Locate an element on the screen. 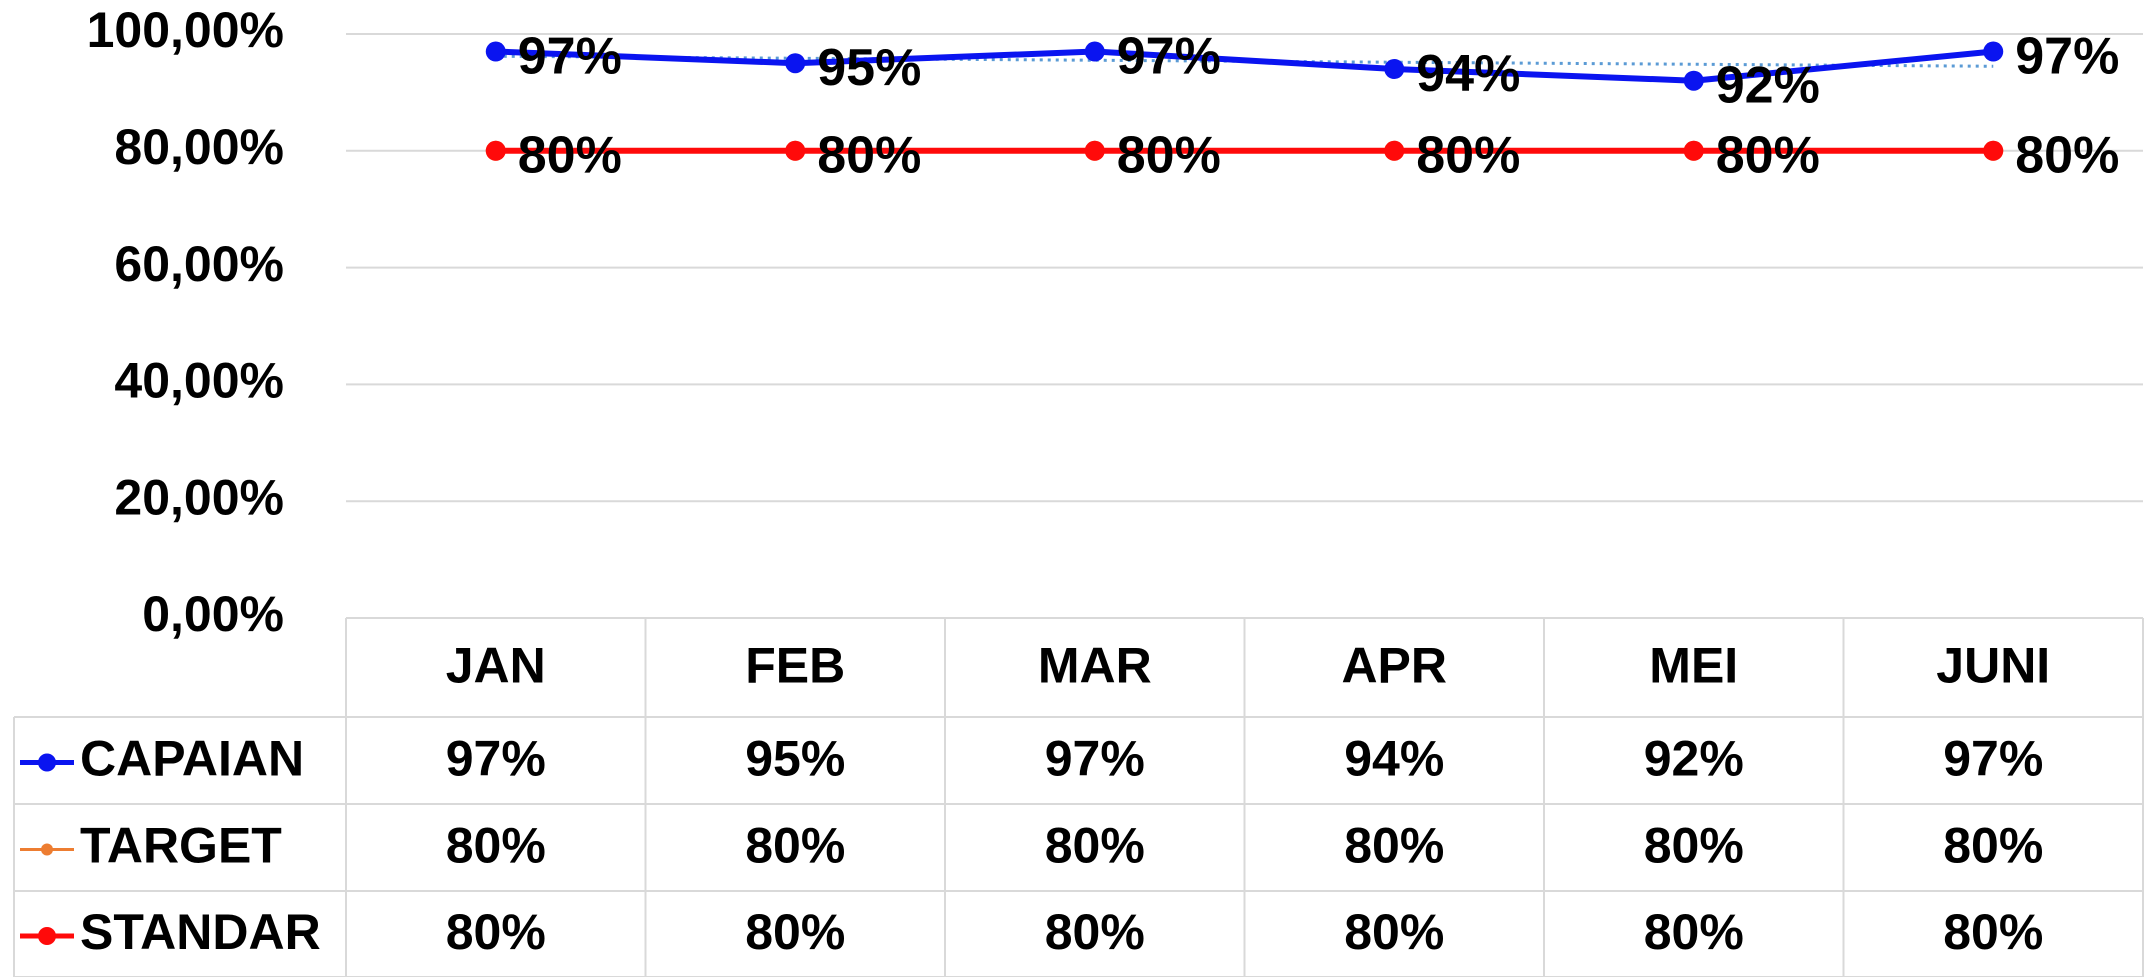 Image resolution: width=2147 pixels, height=977 pixels. y-tick-label: 0,00% is located at coordinates (213, 614).